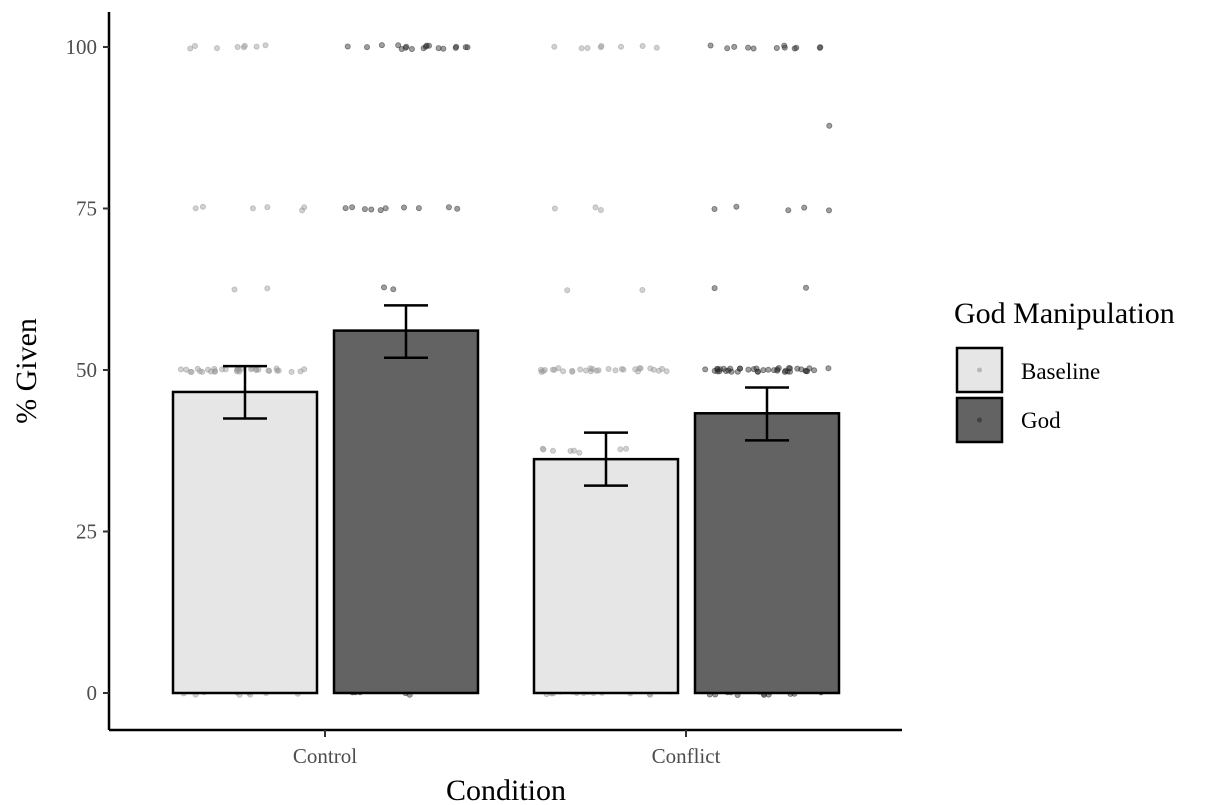 Image resolution: width=1217 pixels, height=805 pixels. I want to click on y-tick-label: 0, so click(92, 693).